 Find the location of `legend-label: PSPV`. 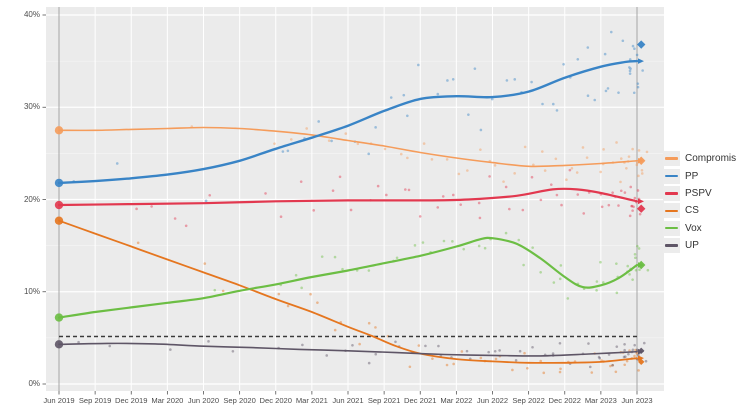

legend-label: PSPV is located at coordinates (698, 193).